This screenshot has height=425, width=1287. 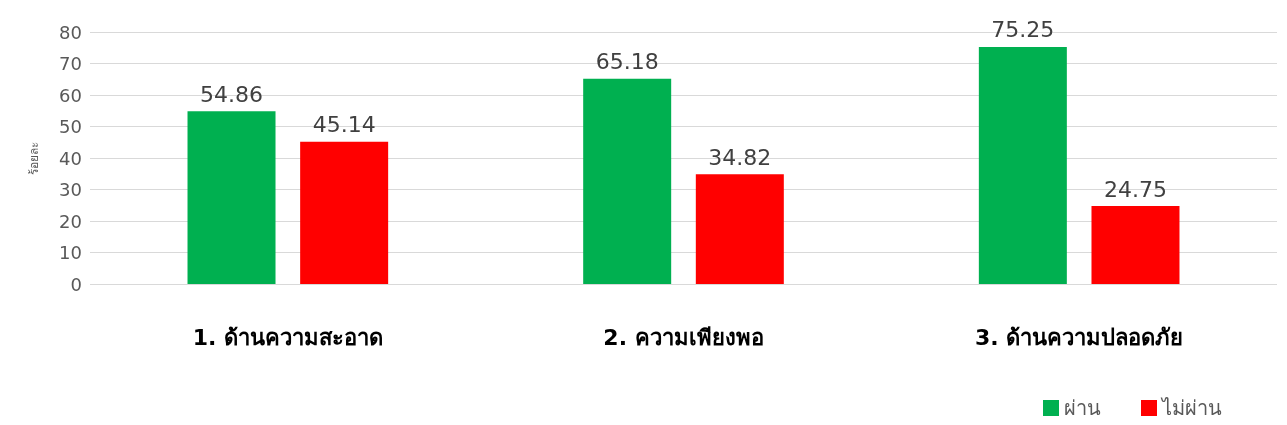 What do you see at coordinates (70, 95) in the screenshot?
I see `y-tick-label: 60` at bounding box center [70, 95].